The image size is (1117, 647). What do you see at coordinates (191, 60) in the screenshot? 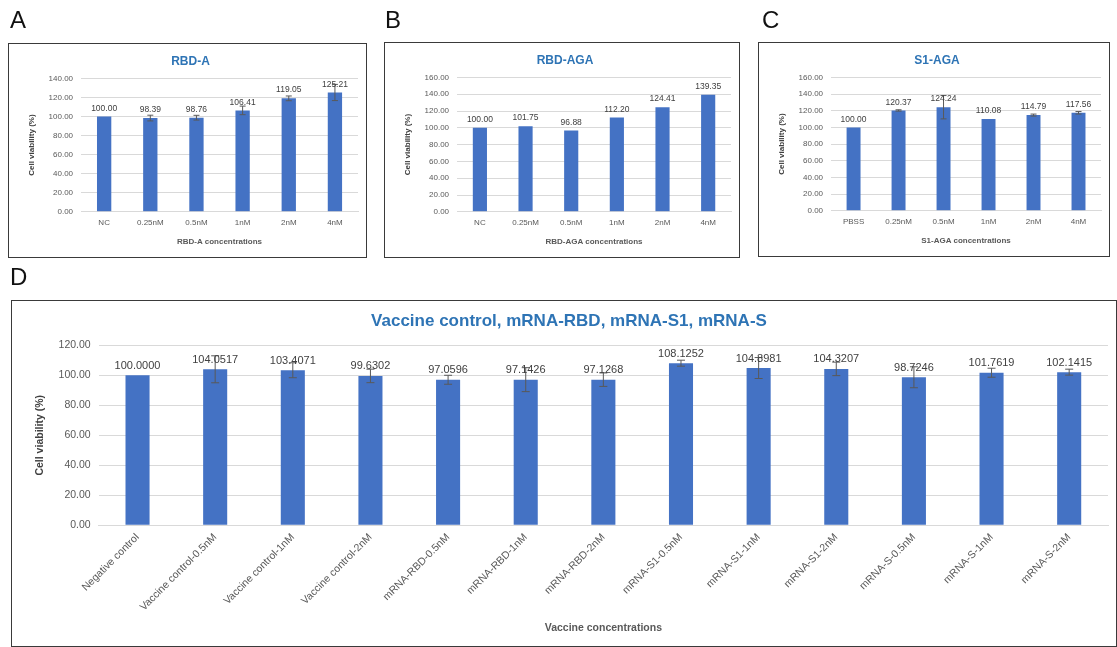
I see `chart-title: RBD-A` at bounding box center [191, 60].